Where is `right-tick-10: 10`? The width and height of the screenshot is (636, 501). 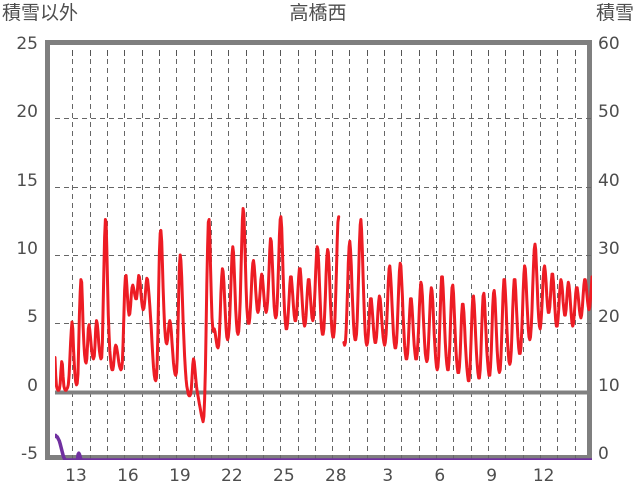 right-tick-10: 10 is located at coordinates (609, 385).